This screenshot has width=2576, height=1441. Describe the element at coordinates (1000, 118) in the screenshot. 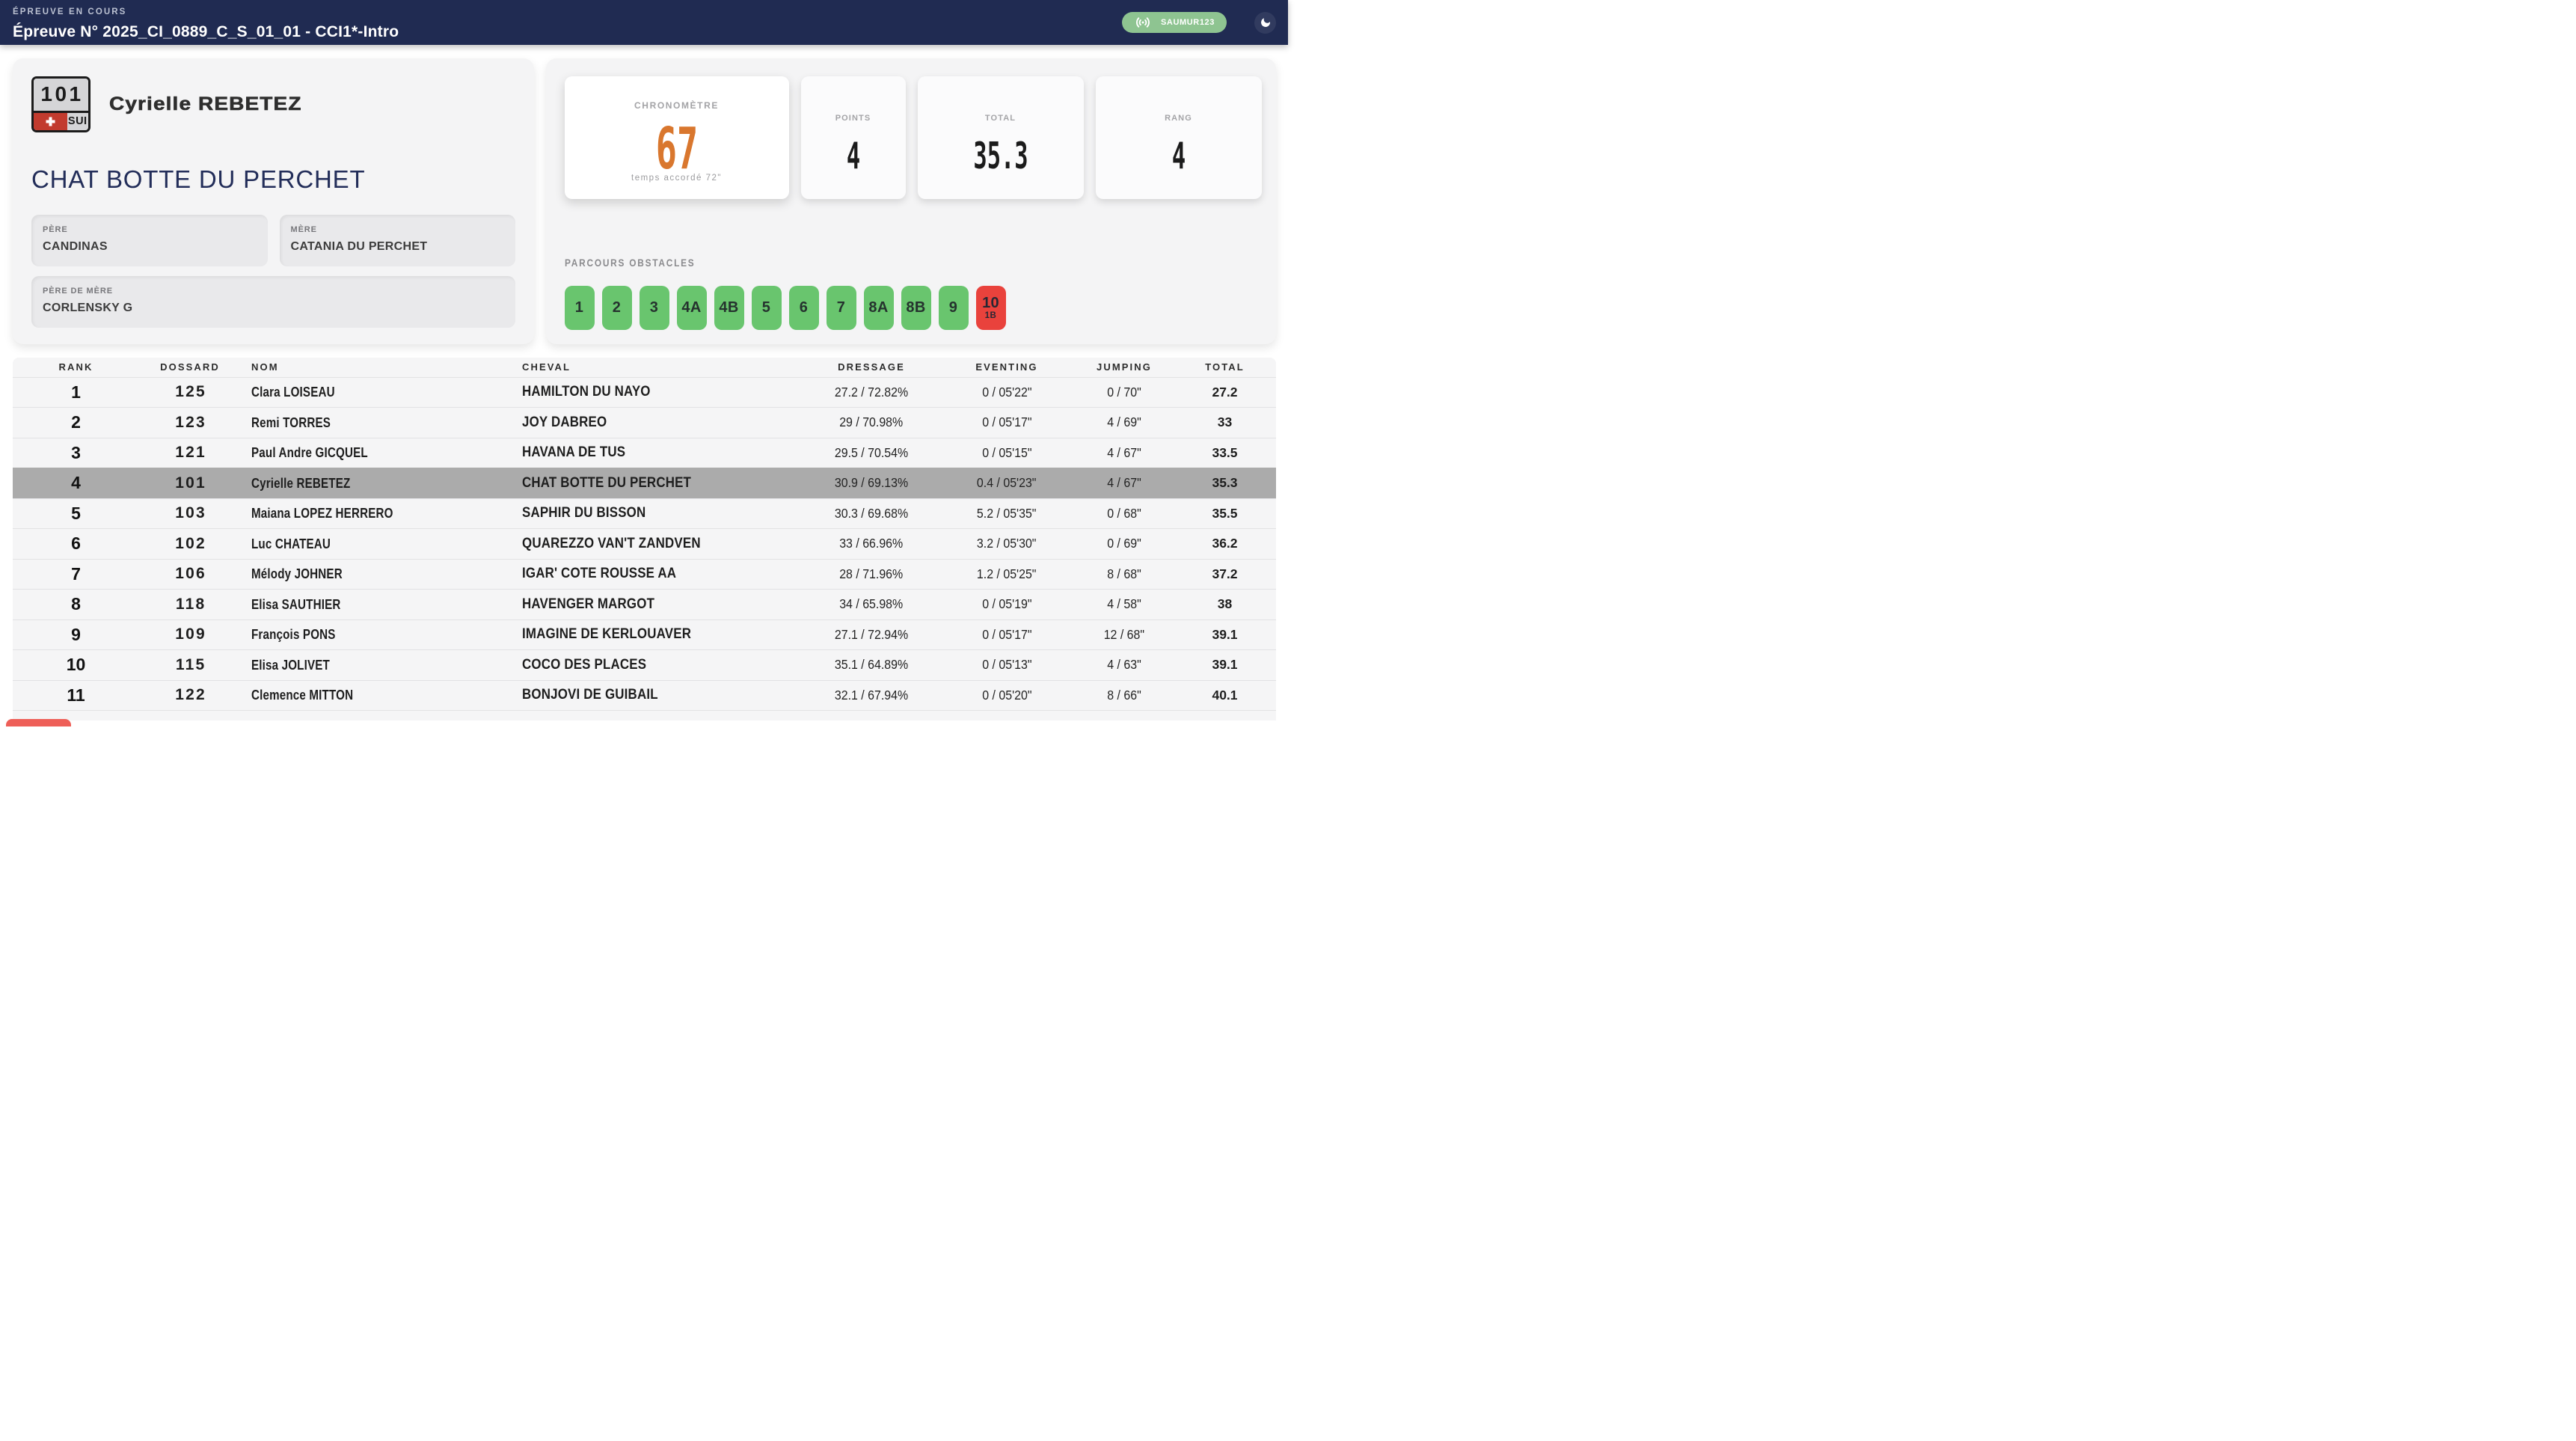

I see `total-label: TOTAL` at that location.